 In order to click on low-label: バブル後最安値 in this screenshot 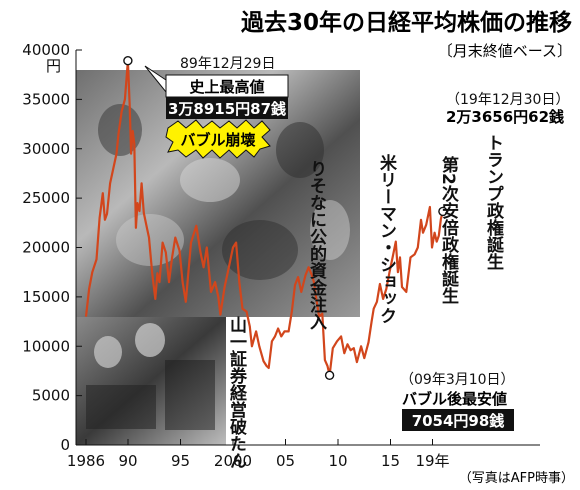, I will do `click(454, 399)`.